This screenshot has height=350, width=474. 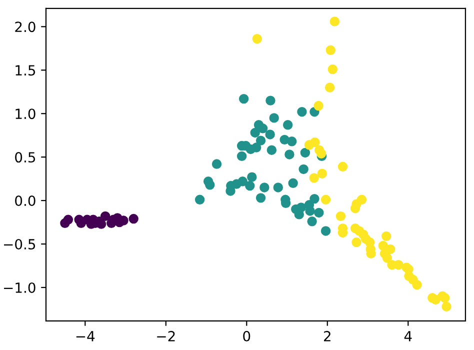 What do you see at coordinates (26, 114) in the screenshot?
I see `y-tick-label: 1.0` at bounding box center [26, 114].